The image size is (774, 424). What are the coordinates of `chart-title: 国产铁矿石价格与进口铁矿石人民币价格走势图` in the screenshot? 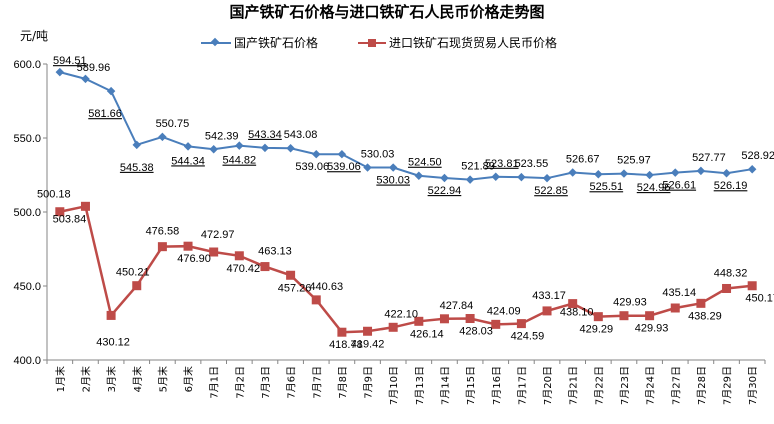 It's located at (386, 12).